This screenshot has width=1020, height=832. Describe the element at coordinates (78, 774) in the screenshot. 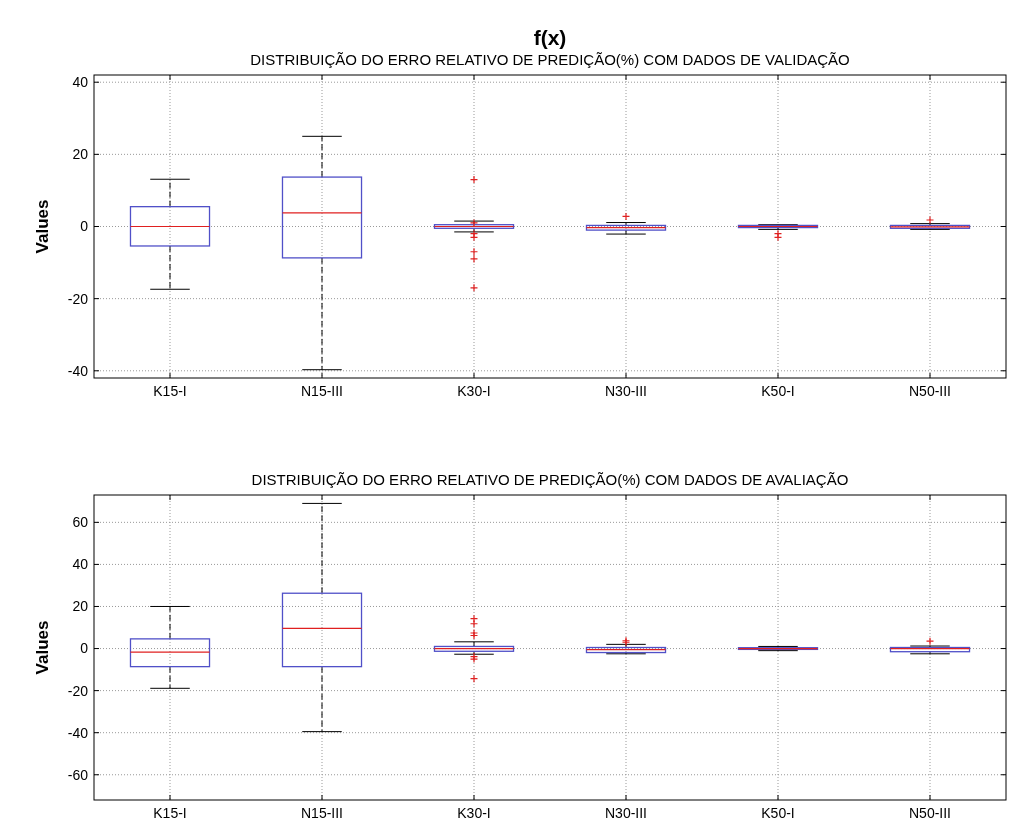

I see `y-tick-label: -60` at that location.